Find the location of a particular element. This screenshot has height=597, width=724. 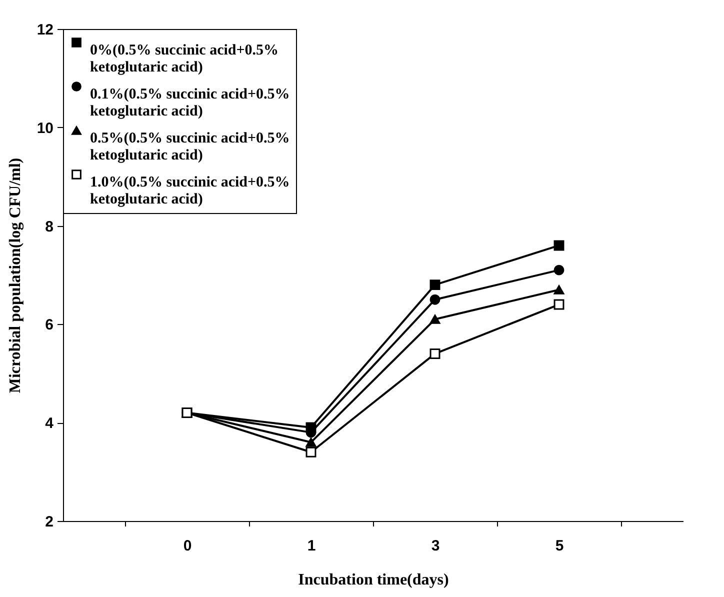

legend-label: 0.5%(0.5% succinic acid+0.5% ketoglutaric acid) is located at coordinates (190, 147).